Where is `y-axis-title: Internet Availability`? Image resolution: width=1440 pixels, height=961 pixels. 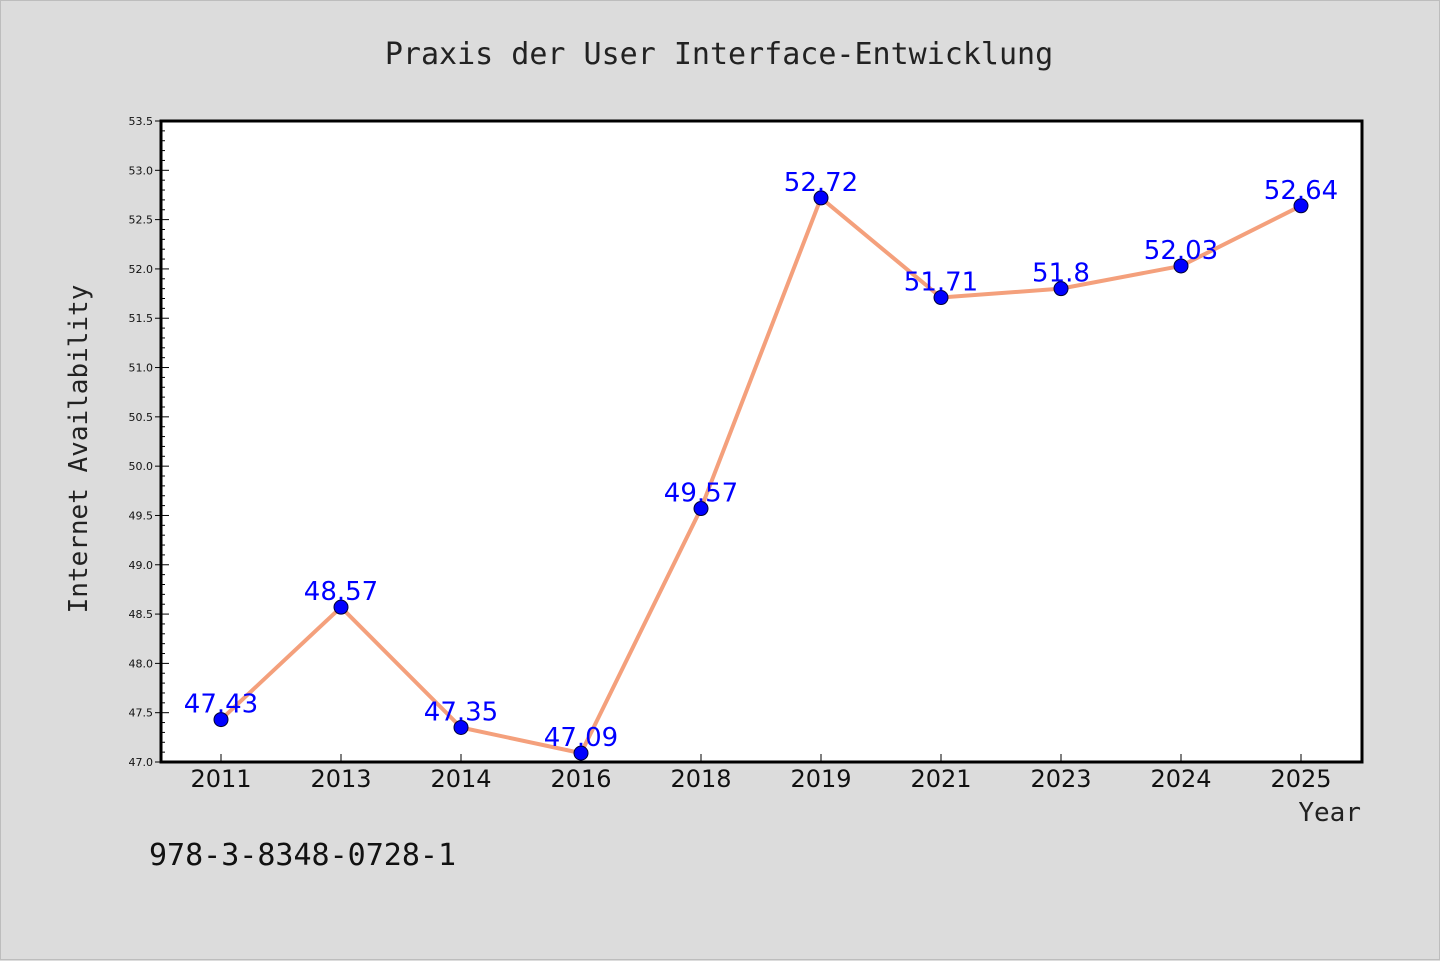 y-axis-title: Internet Availability is located at coordinates (79, 449).